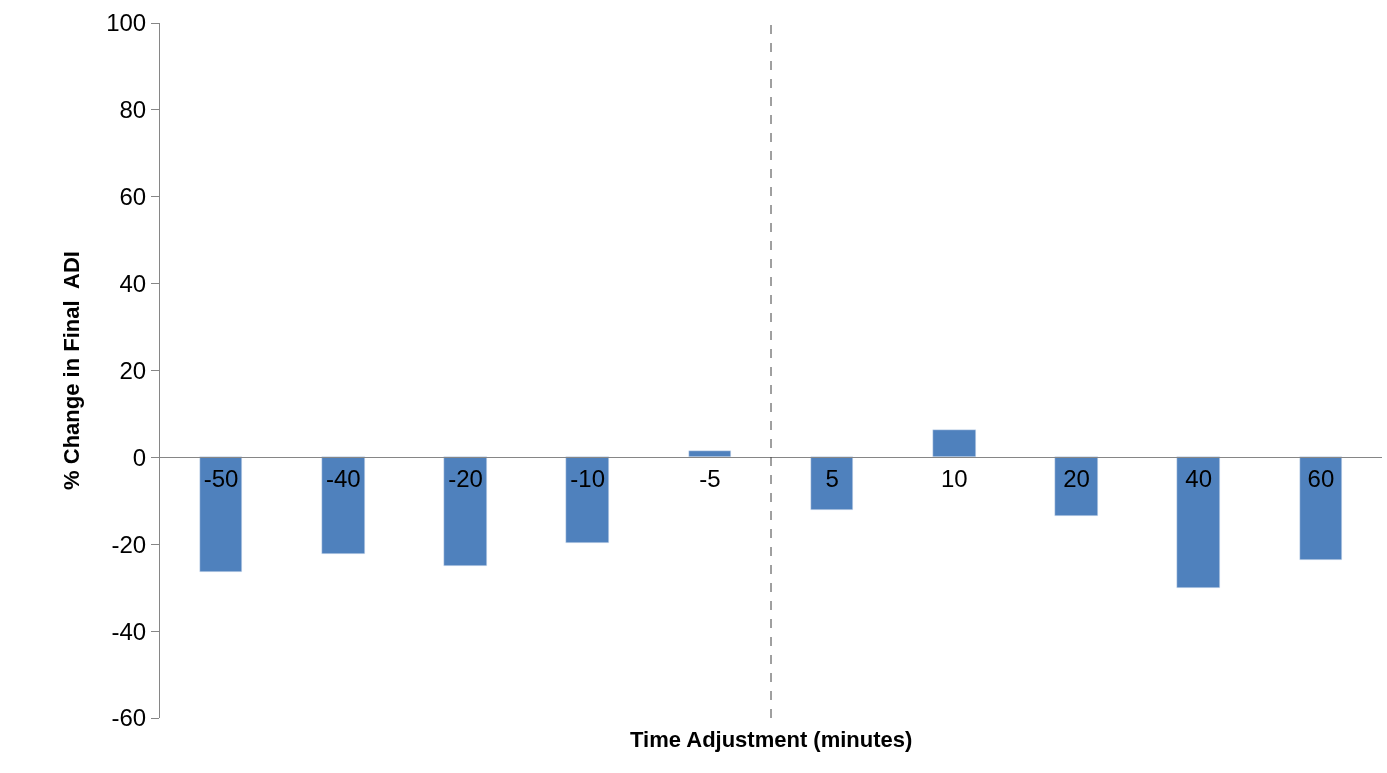 The height and width of the screenshot is (773, 1387). What do you see at coordinates (710, 479) in the screenshot?
I see `x-tick-label: -5` at bounding box center [710, 479].